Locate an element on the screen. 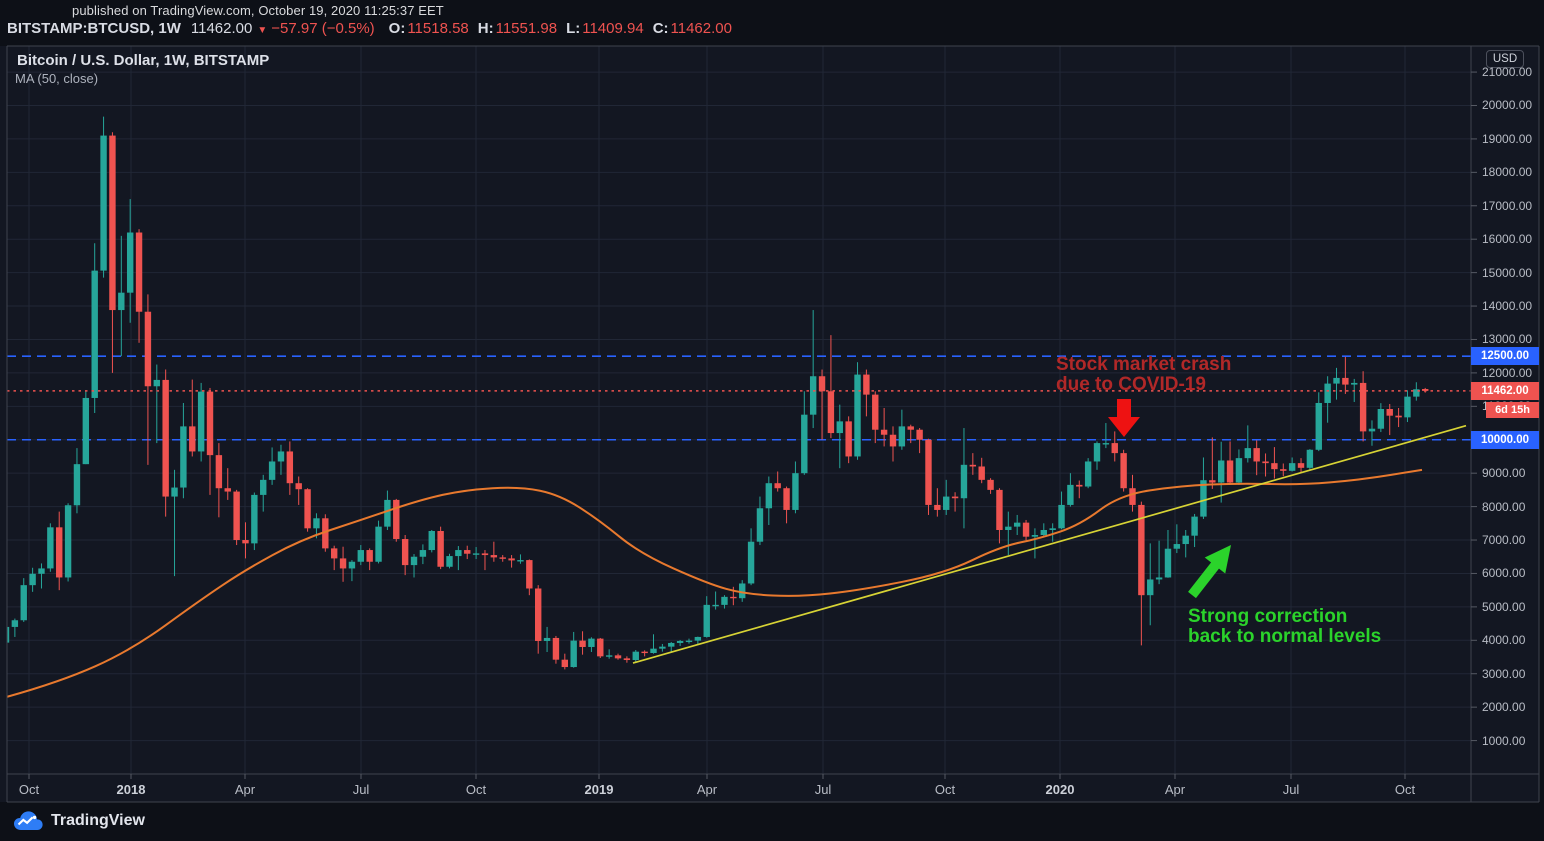  annotation-correction-line2: back to normal levels is located at coordinates (1285, 636).